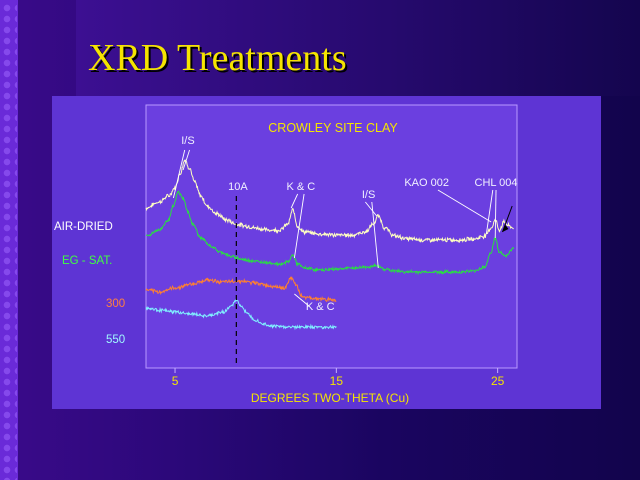  What do you see at coordinates (330, 398) in the screenshot?
I see `x-axis-label: DEGREES TWO-THETA (Cu)` at bounding box center [330, 398].